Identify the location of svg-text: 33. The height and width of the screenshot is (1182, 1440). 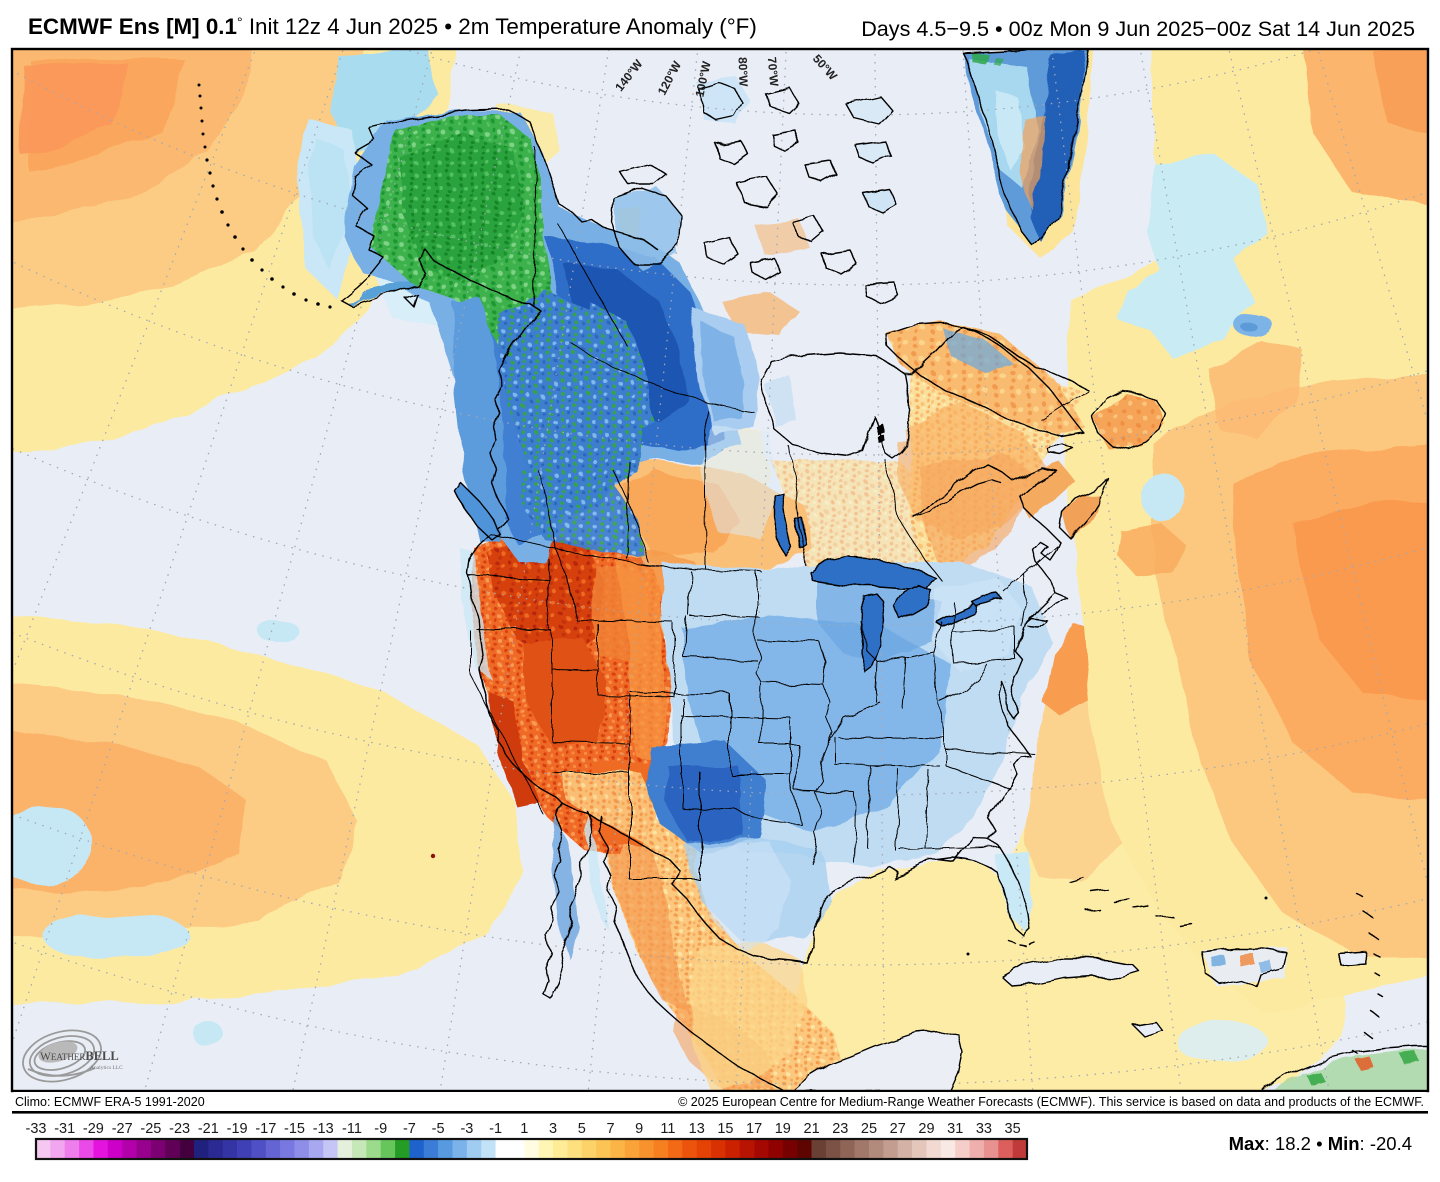
(984, 1129).